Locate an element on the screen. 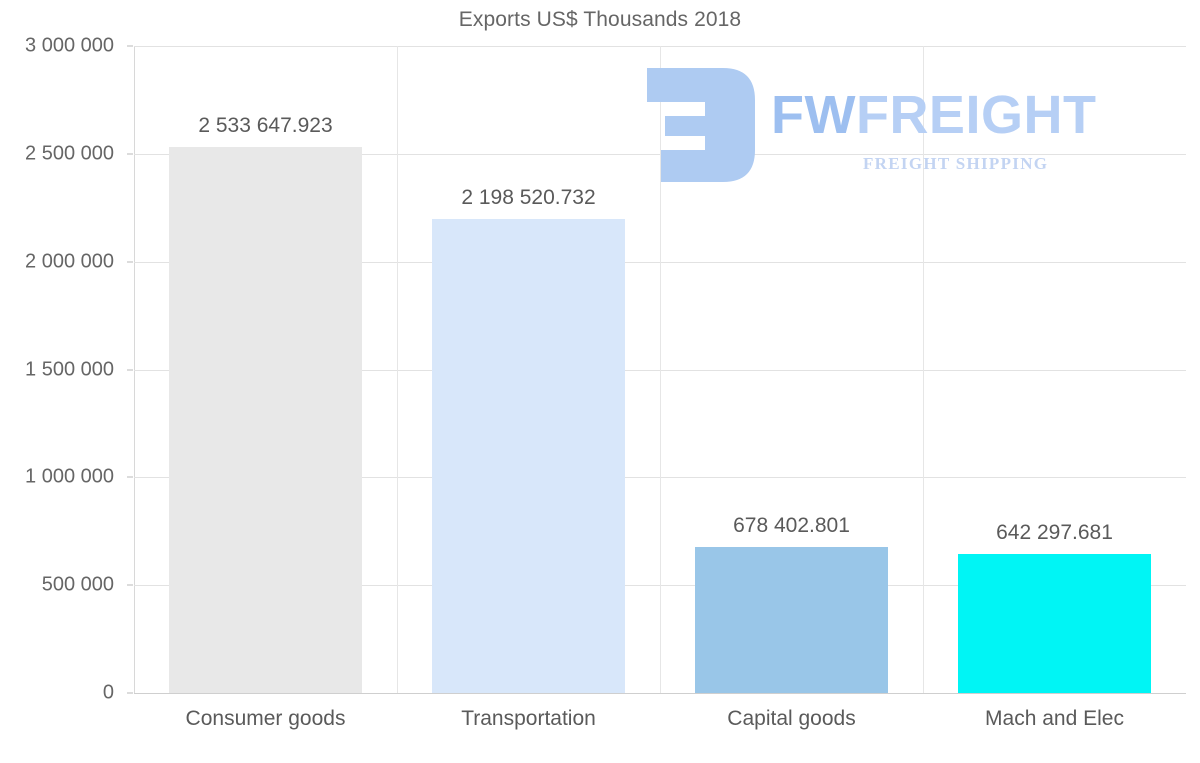  bar-value-label: 678 402.801 is located at coordinates (791, 525).